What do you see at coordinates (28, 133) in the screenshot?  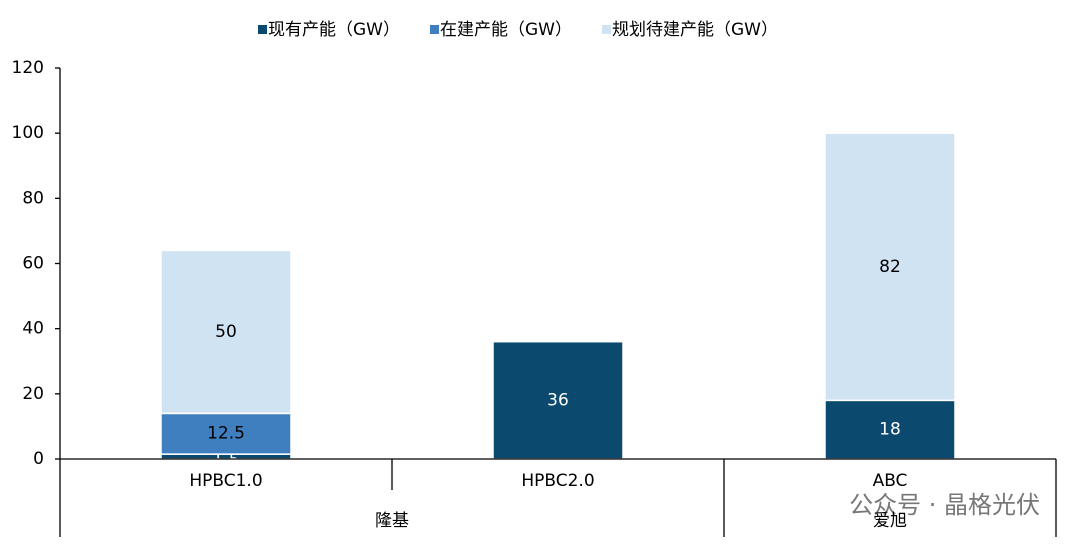 I see `y-tick-label: 100` at bounding box center [28, 133].